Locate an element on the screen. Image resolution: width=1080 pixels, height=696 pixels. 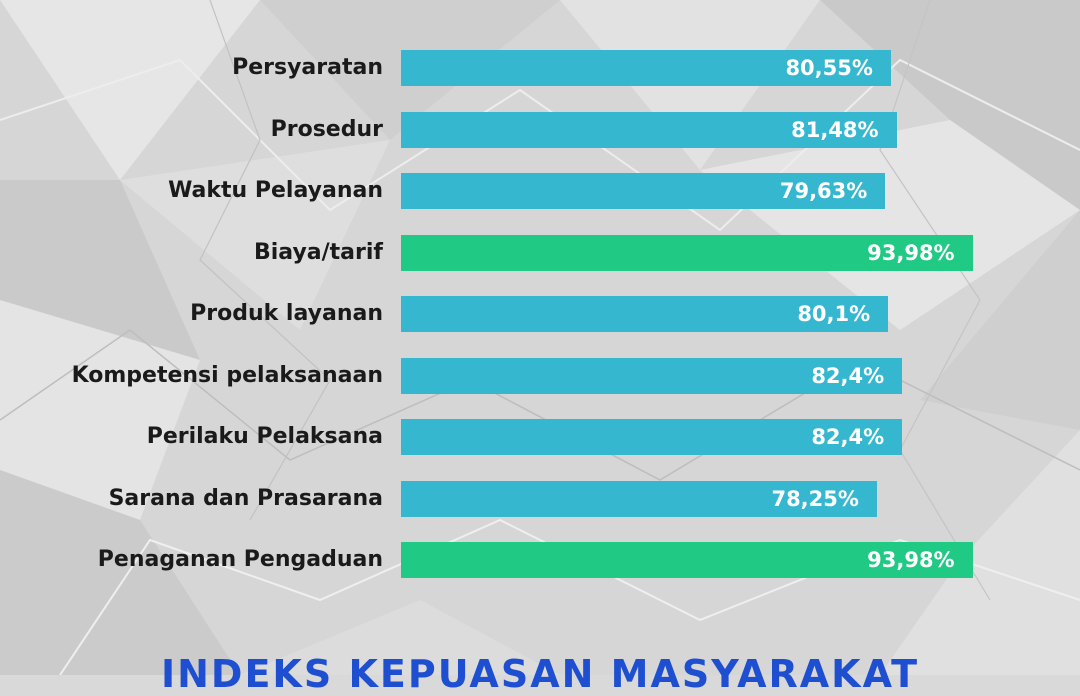
bar-row: Sarana dan Prasarana 78,25% is located at coordinates (540, 499).